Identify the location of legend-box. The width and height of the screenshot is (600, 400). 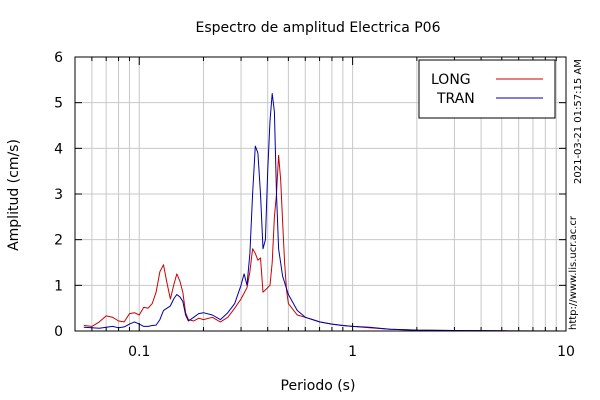
(487, 89).